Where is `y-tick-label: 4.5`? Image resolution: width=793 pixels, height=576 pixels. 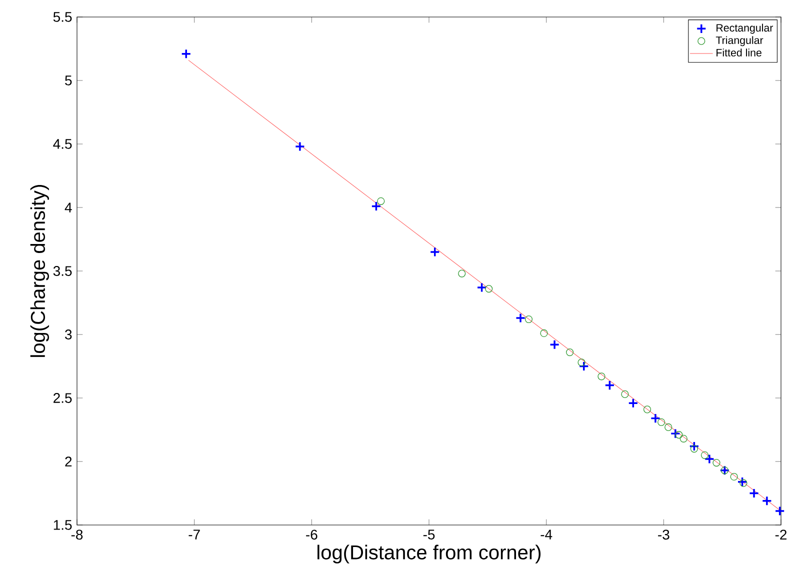
y-tick-label: 4.5 is located at coordinates (62, 144).